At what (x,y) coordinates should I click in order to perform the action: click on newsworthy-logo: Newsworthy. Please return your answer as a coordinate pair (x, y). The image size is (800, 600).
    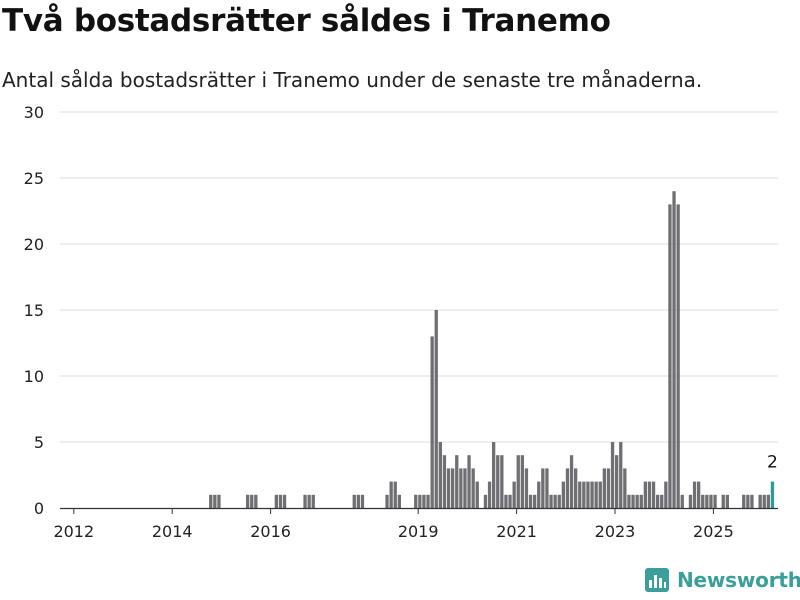
    Looking at the image, I should click on (722, 580).